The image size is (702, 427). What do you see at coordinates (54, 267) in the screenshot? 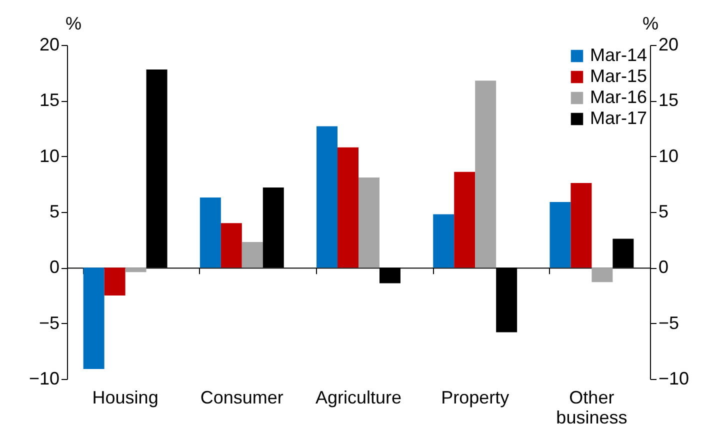
I see `y-tick-label: 0` at bounding box center [54, 267].